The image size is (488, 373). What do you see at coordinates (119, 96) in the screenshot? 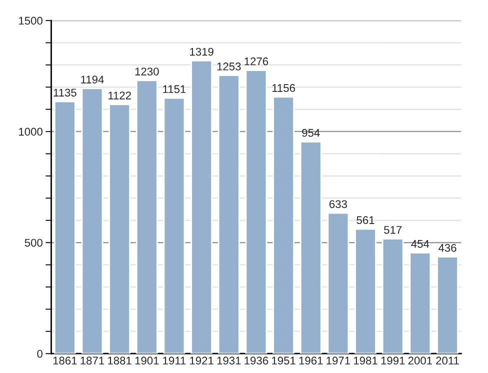
I see `data-label: 1122` at bounding box center [119, 96].